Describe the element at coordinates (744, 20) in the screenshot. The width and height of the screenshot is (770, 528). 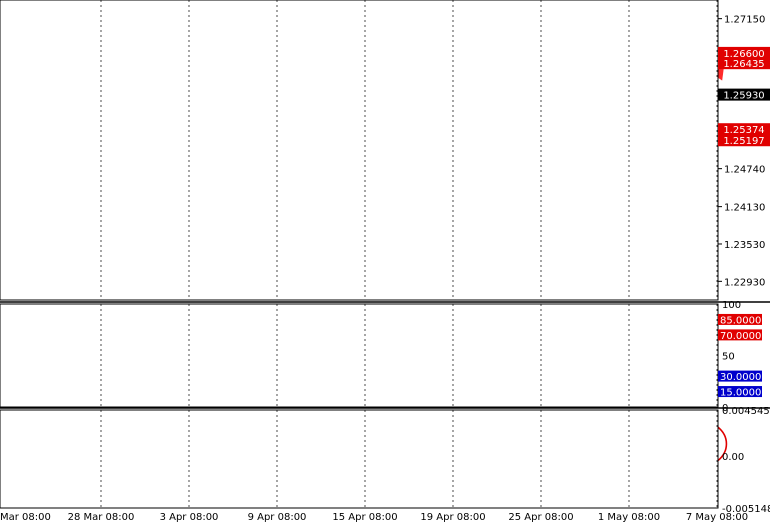
I see `price-tick-label: 1.27150` at that location.